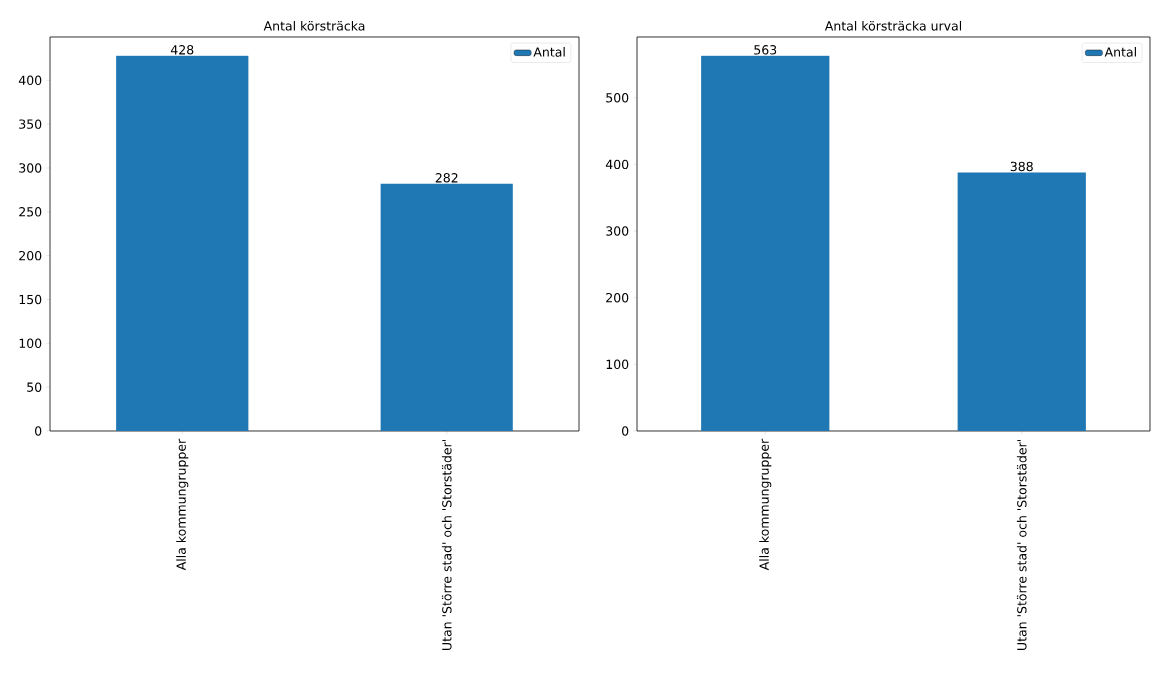 The width and height of the screenshot is (1157, 693). What do you see at coordinates (30, 299) in the screenshot?
I see `y-tick-label: 150` at bounding box center [30, 299].